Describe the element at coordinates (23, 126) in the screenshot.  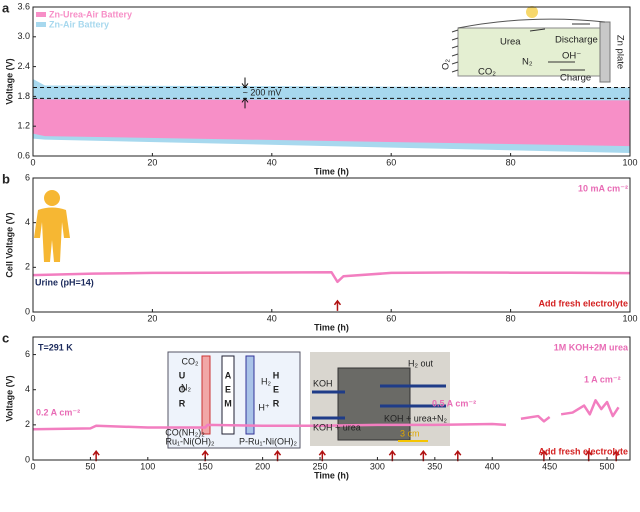
I see `y-tick-label: 1.2` at that location.